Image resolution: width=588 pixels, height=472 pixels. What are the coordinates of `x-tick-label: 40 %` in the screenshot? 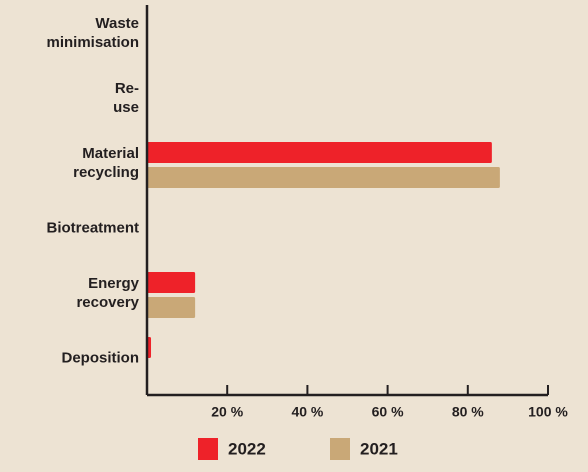 It's located at (307, 412).